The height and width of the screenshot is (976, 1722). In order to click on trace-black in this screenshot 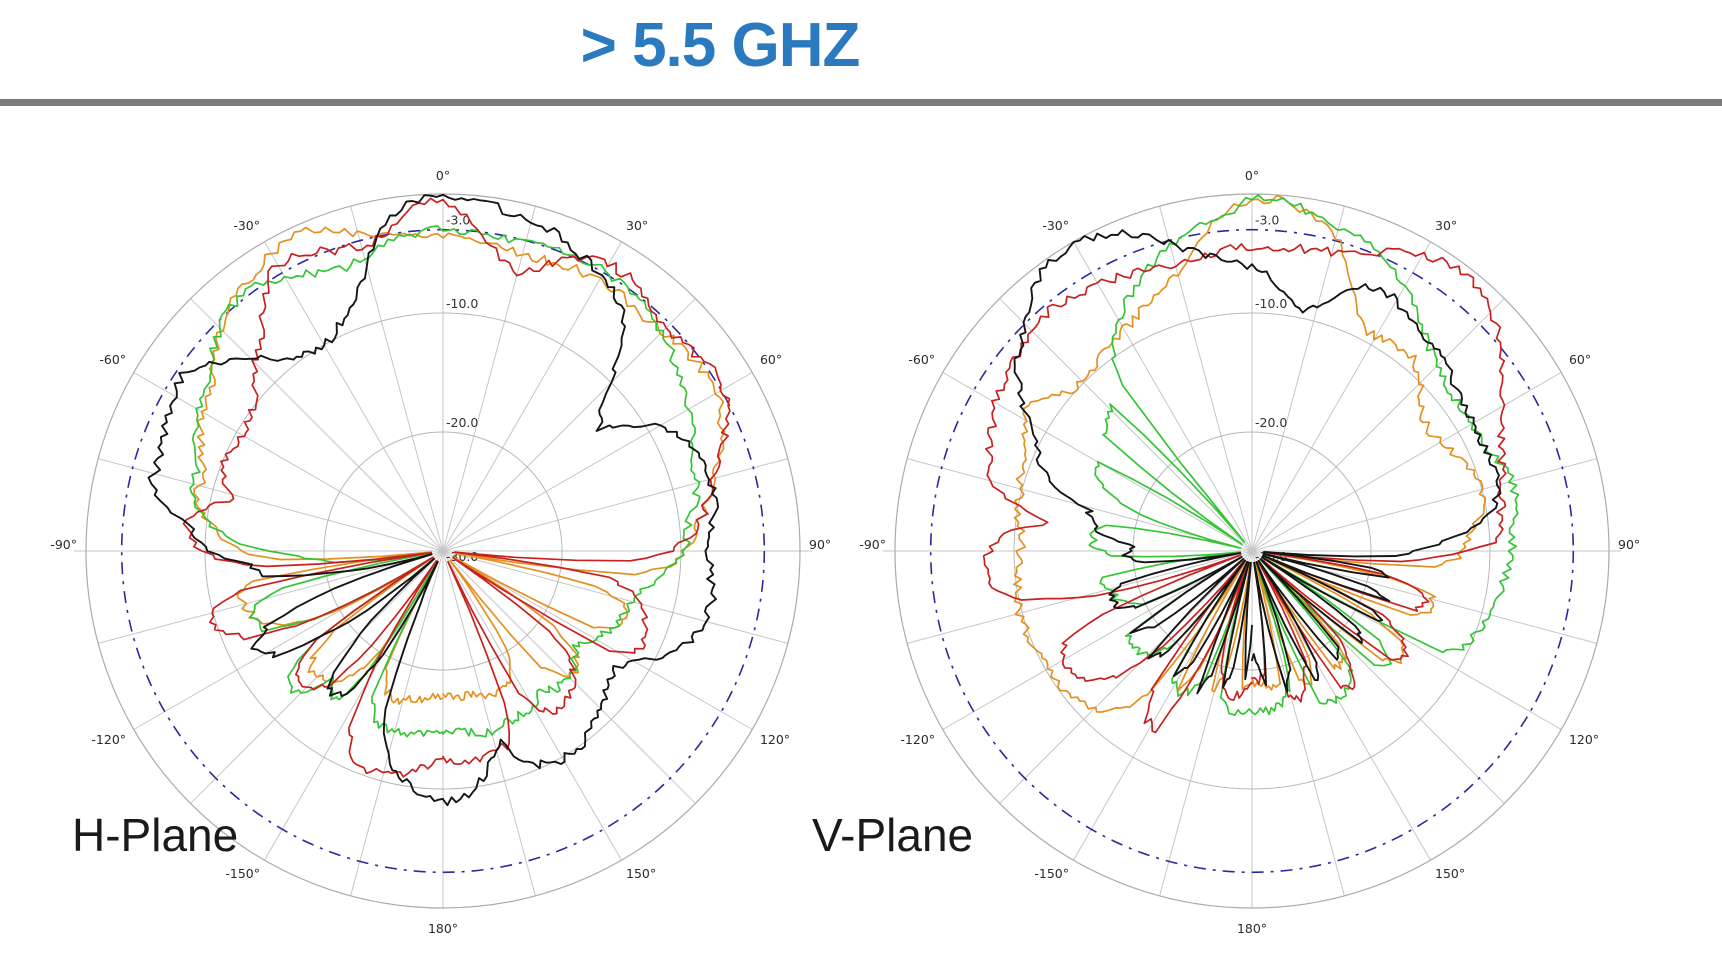, I will do `click(1257, 462)`.